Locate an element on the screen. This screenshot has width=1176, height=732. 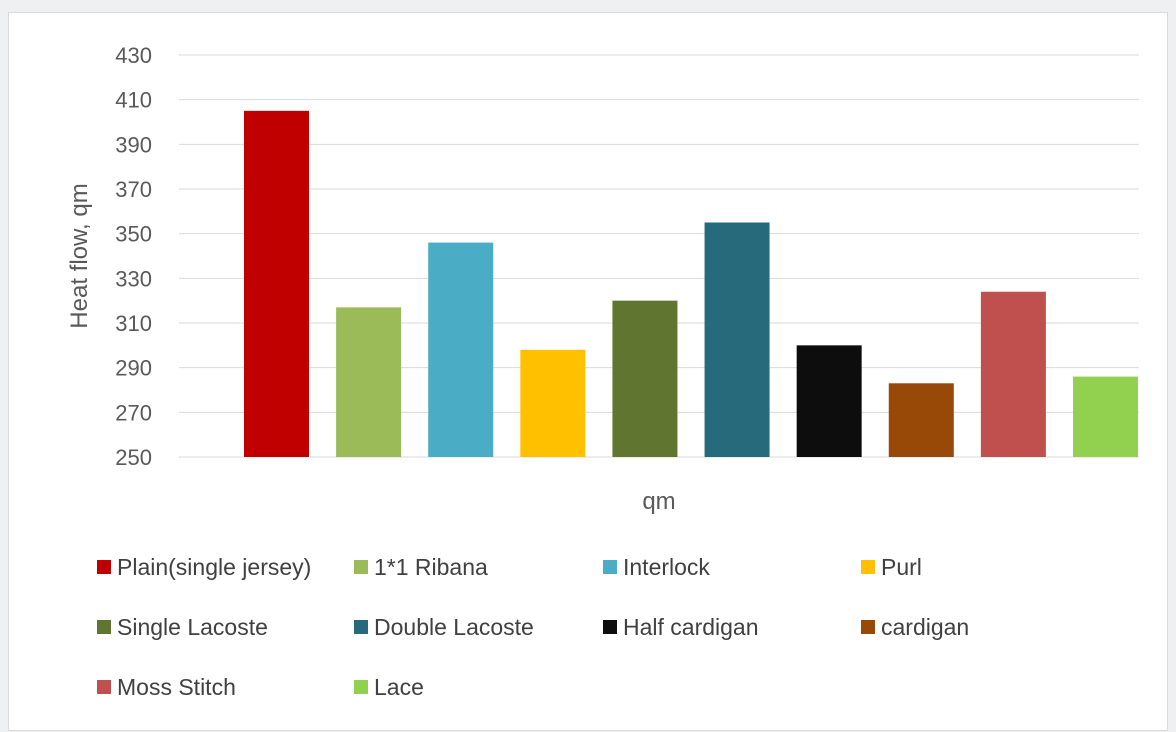
legend-label: Interlock is located at coordinates (666, 567).